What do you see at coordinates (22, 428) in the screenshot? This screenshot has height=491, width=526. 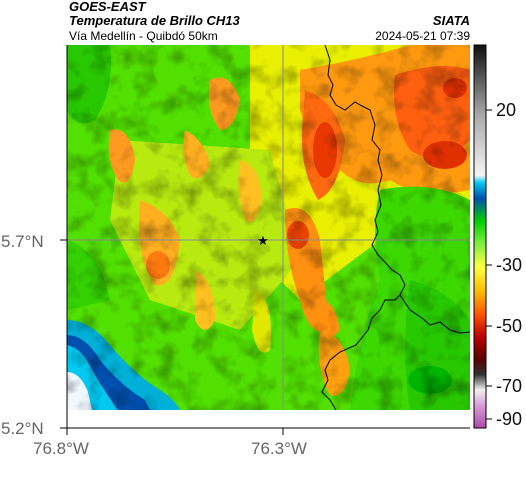 I see `lat-label-5-2: 5.2°N` at bounding box center [22, 428].